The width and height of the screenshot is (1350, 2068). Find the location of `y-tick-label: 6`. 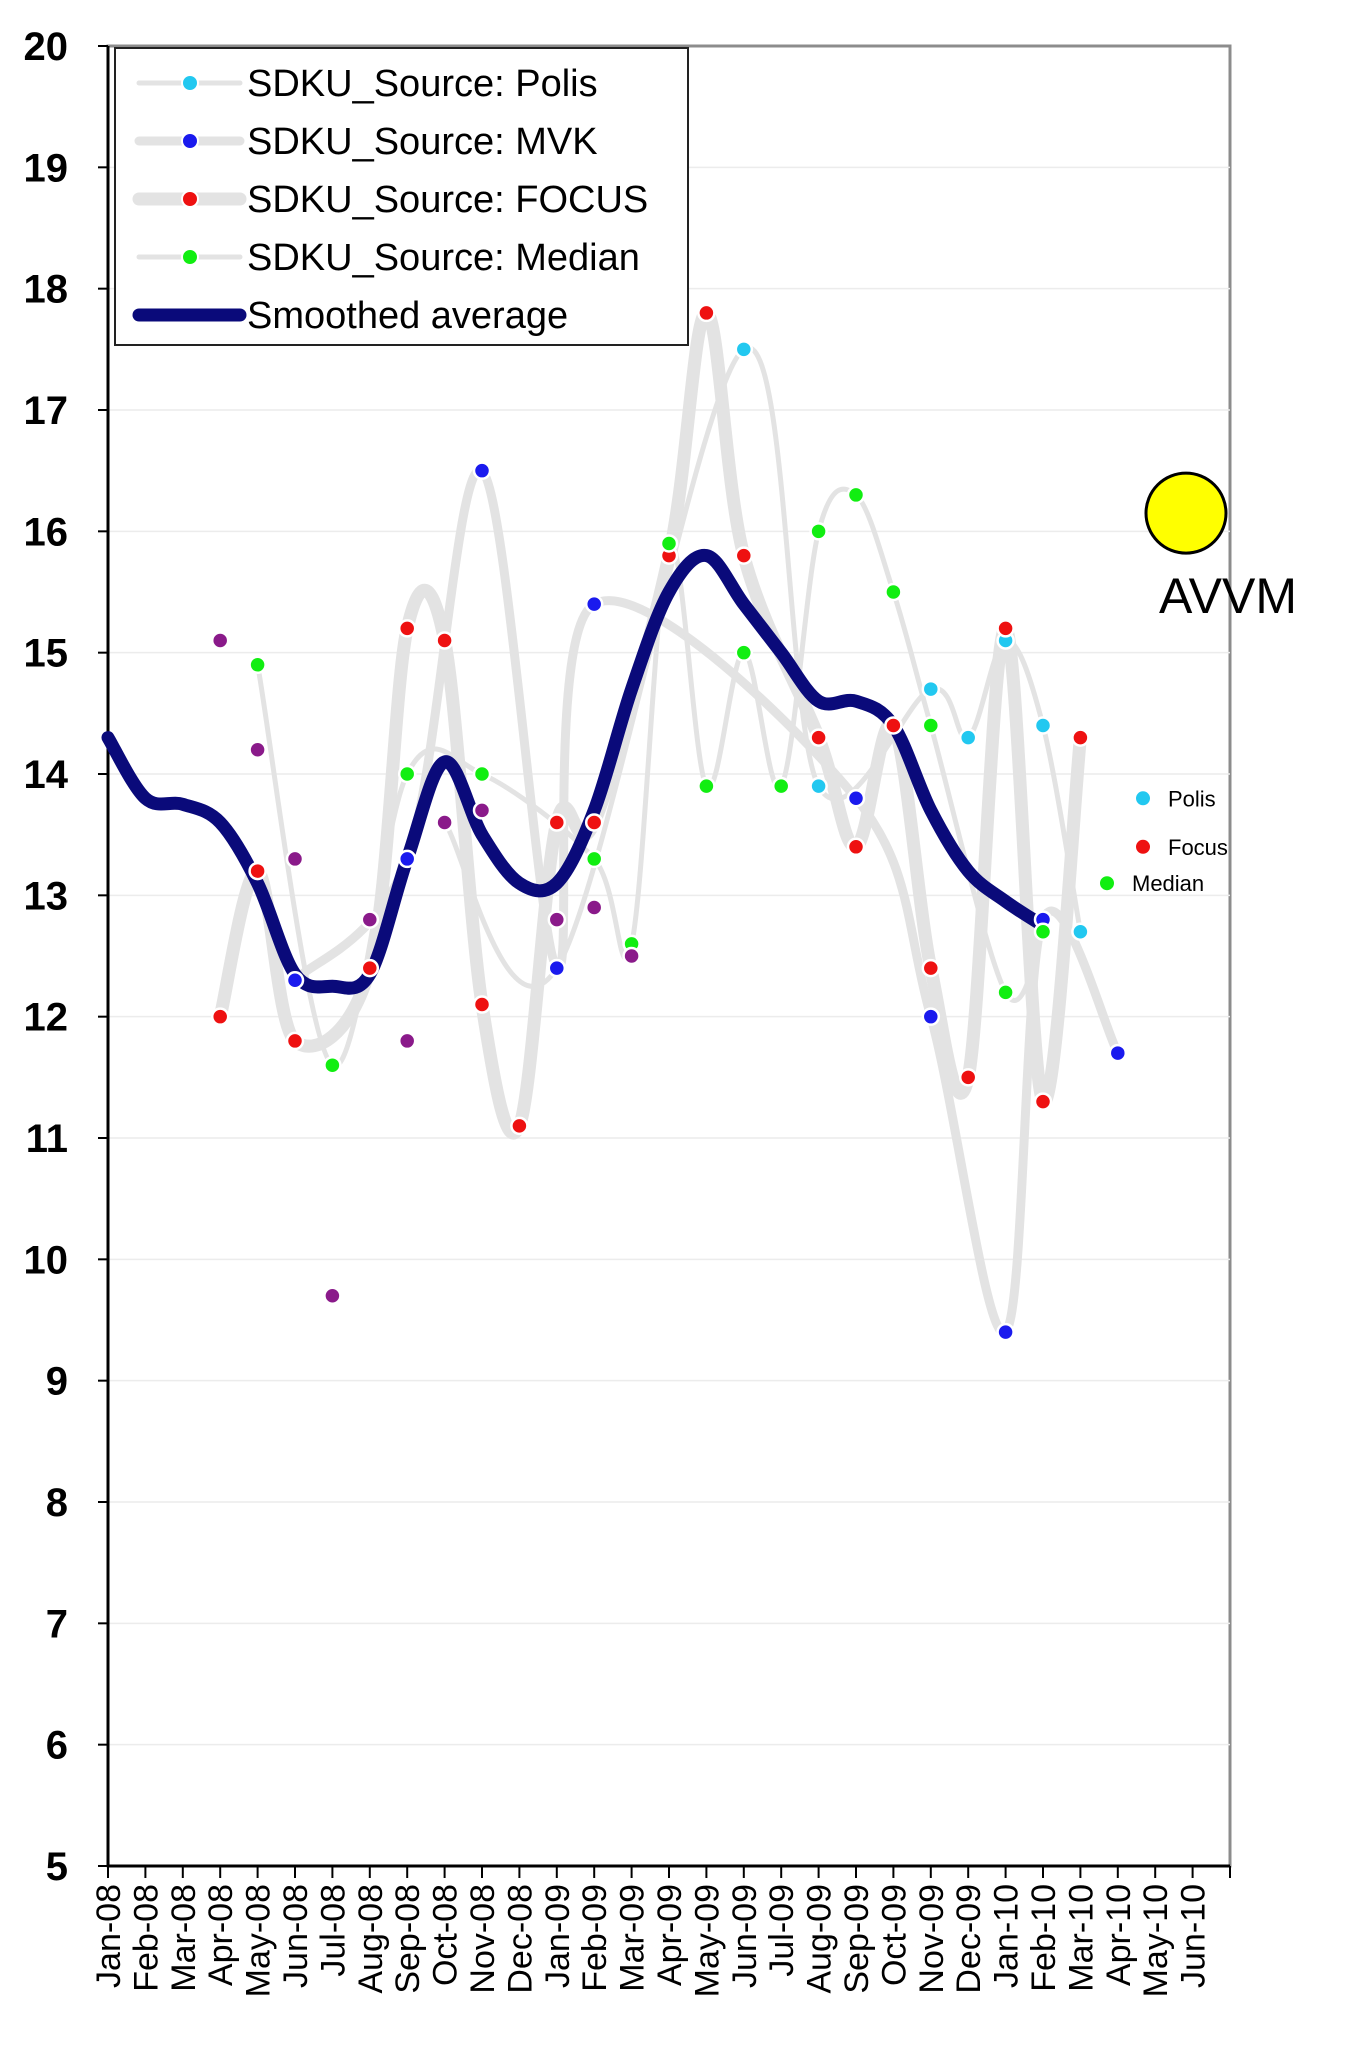

y-tick-label: 6 is located at coordinates (57, 1746).